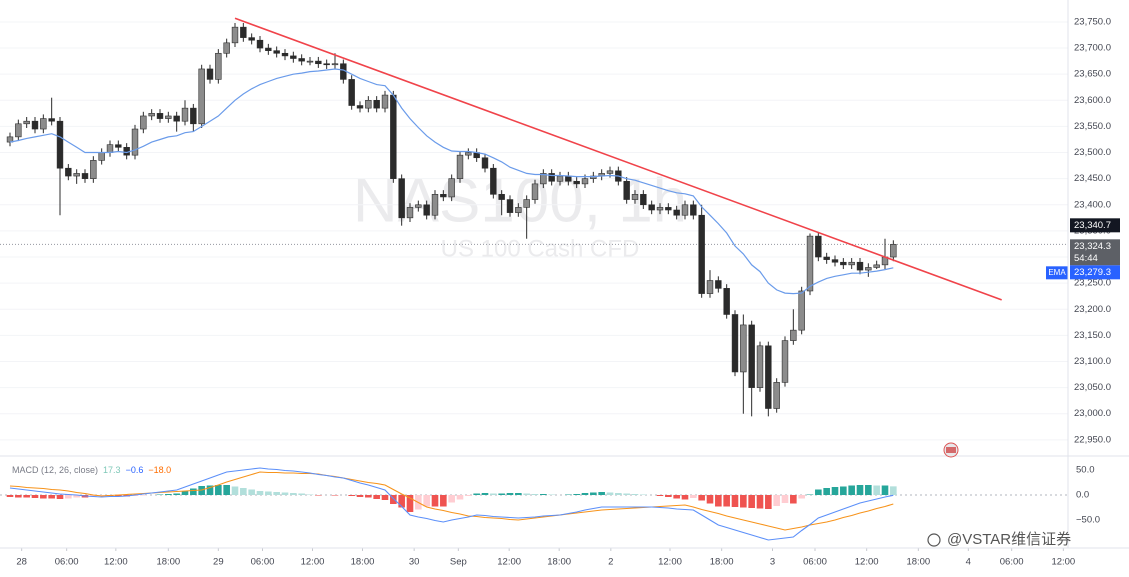 Image resolution: width=1129 pixels, height=577 pixels. What do you see at coordinates (1092, 309) in the screenshot?
I see `y-tick-label: 23,200.0` at bounding box center [1092, 309].